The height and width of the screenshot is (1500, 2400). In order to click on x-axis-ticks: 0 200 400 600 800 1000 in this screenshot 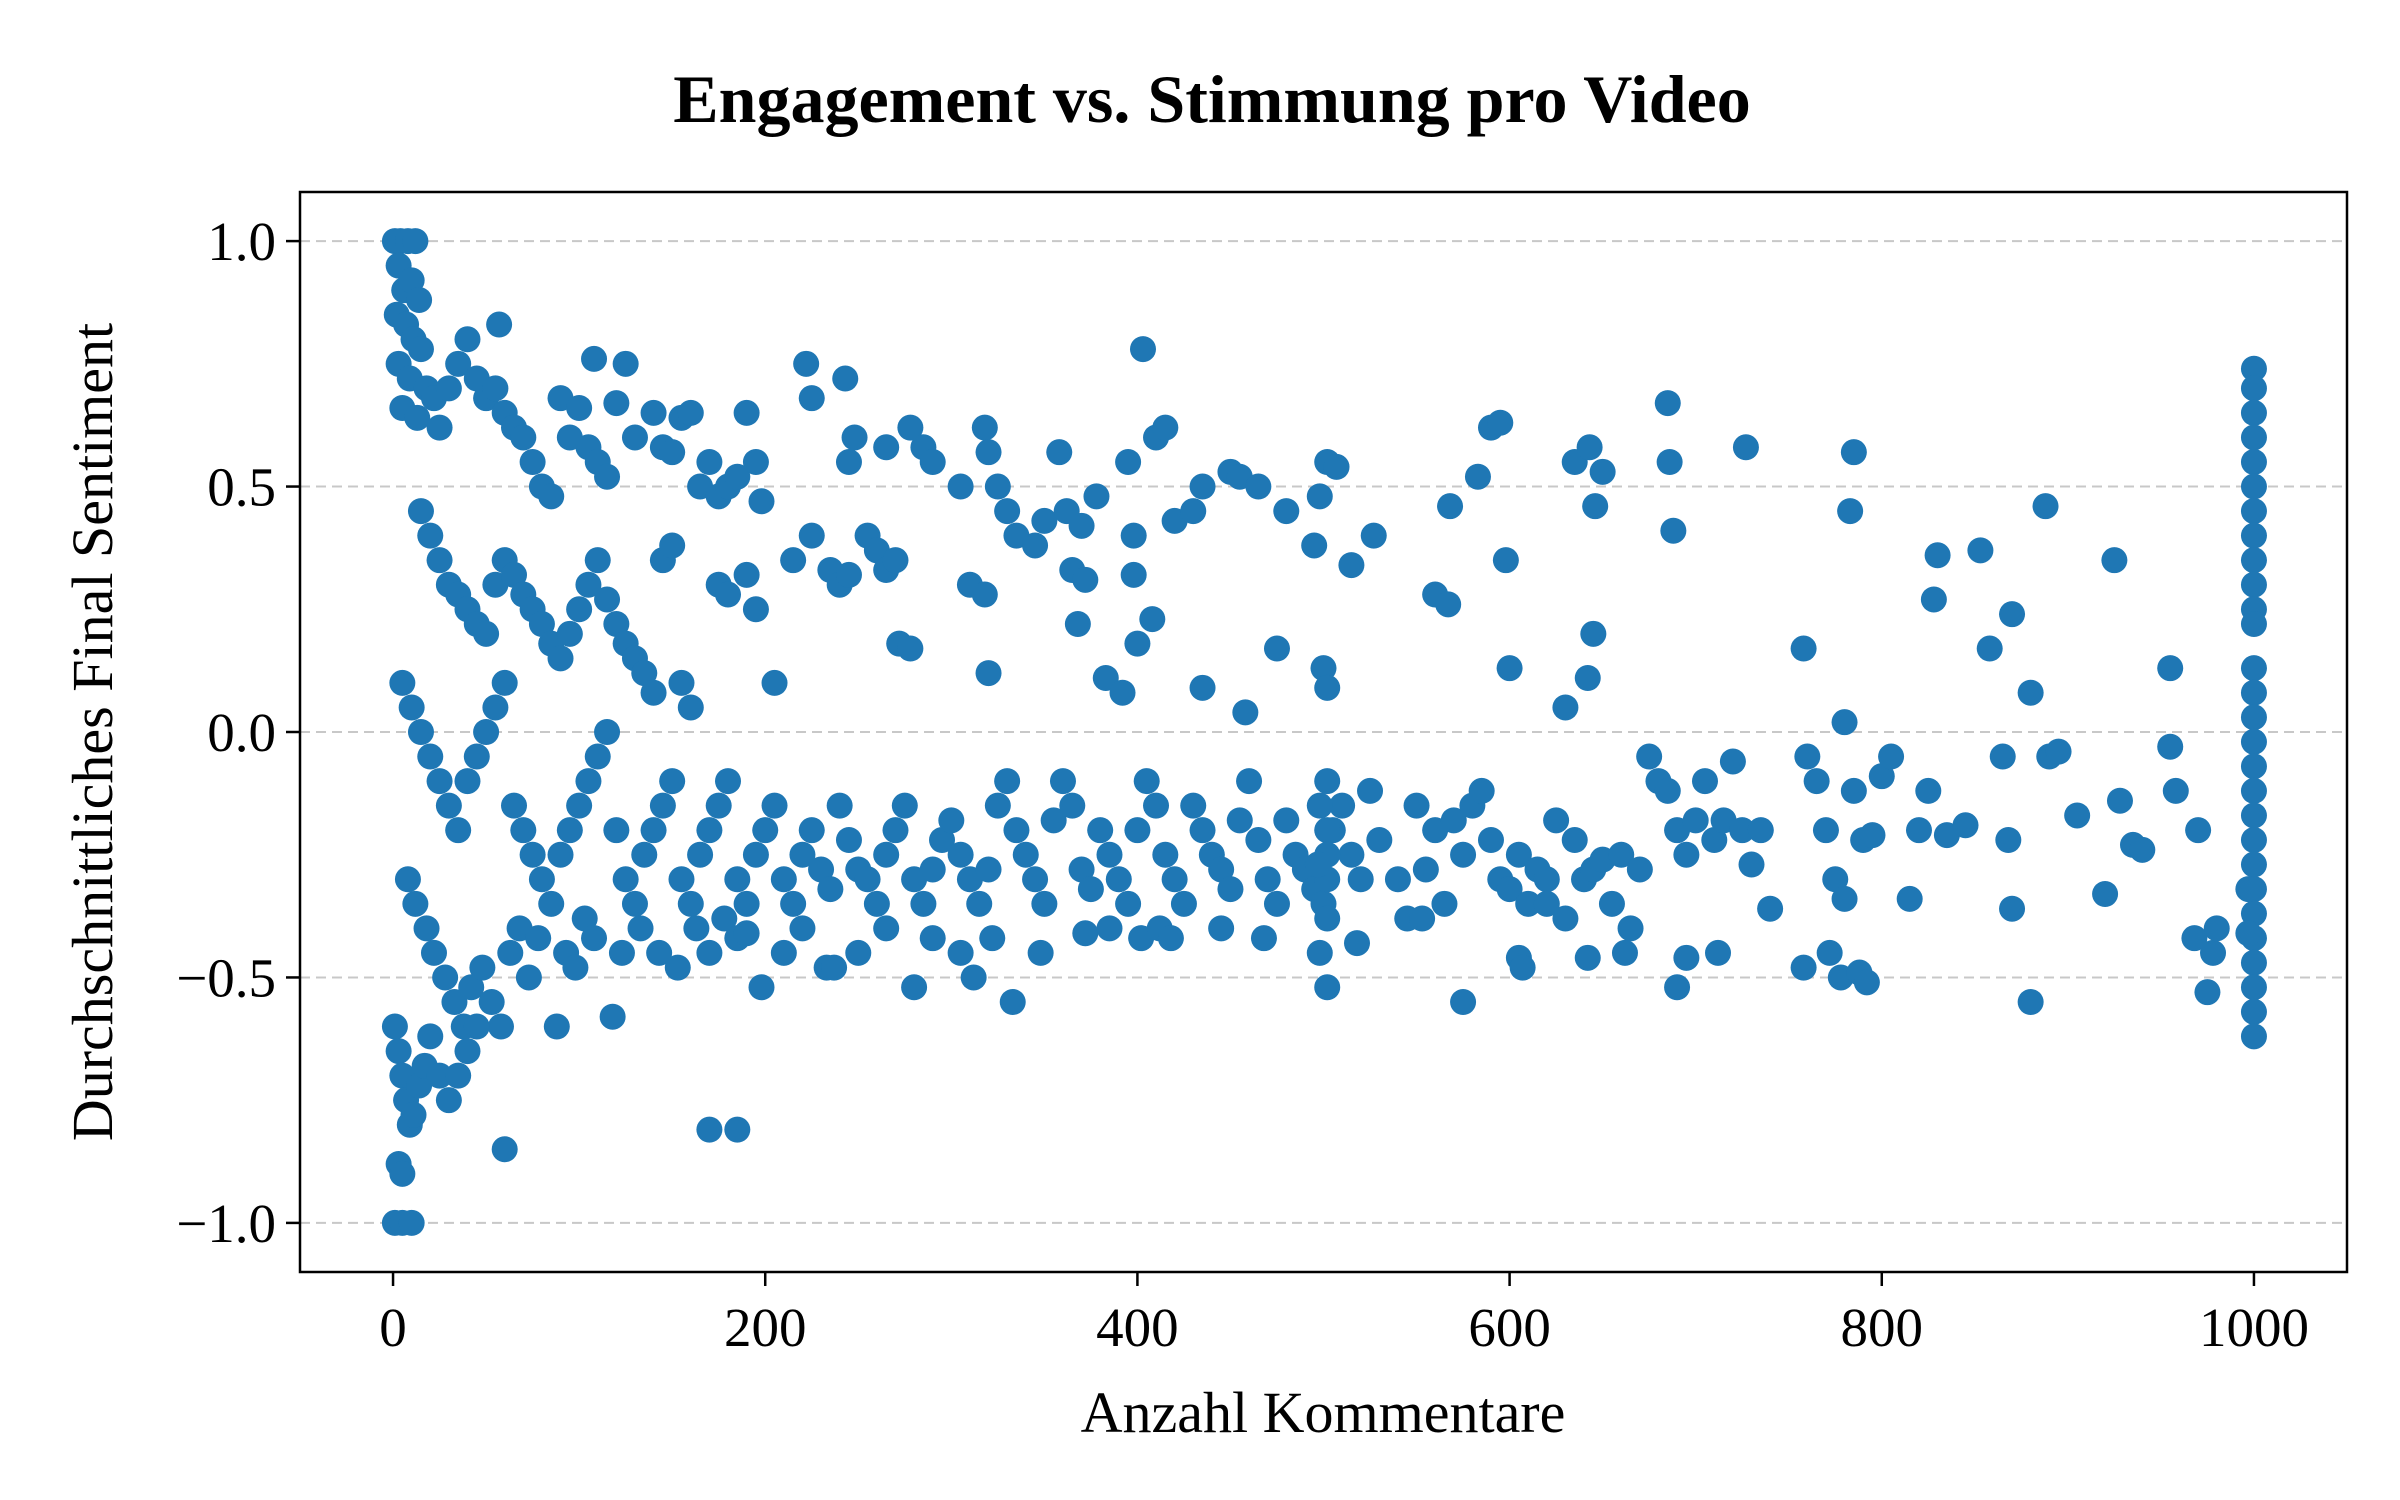, I will do `click(1344, 1315)`.